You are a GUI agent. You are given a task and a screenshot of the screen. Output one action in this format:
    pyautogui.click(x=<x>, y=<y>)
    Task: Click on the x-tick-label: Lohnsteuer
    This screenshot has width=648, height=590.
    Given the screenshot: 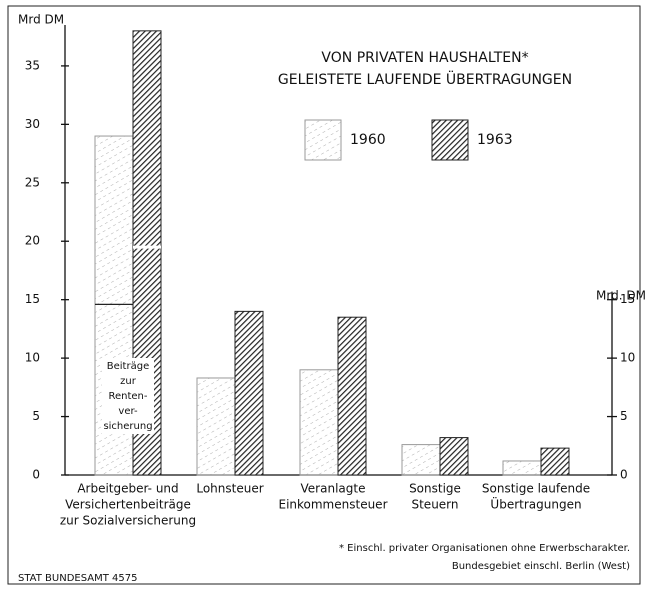 What is the action you would take?
    pyautogui.click(x=229, y=489)
    